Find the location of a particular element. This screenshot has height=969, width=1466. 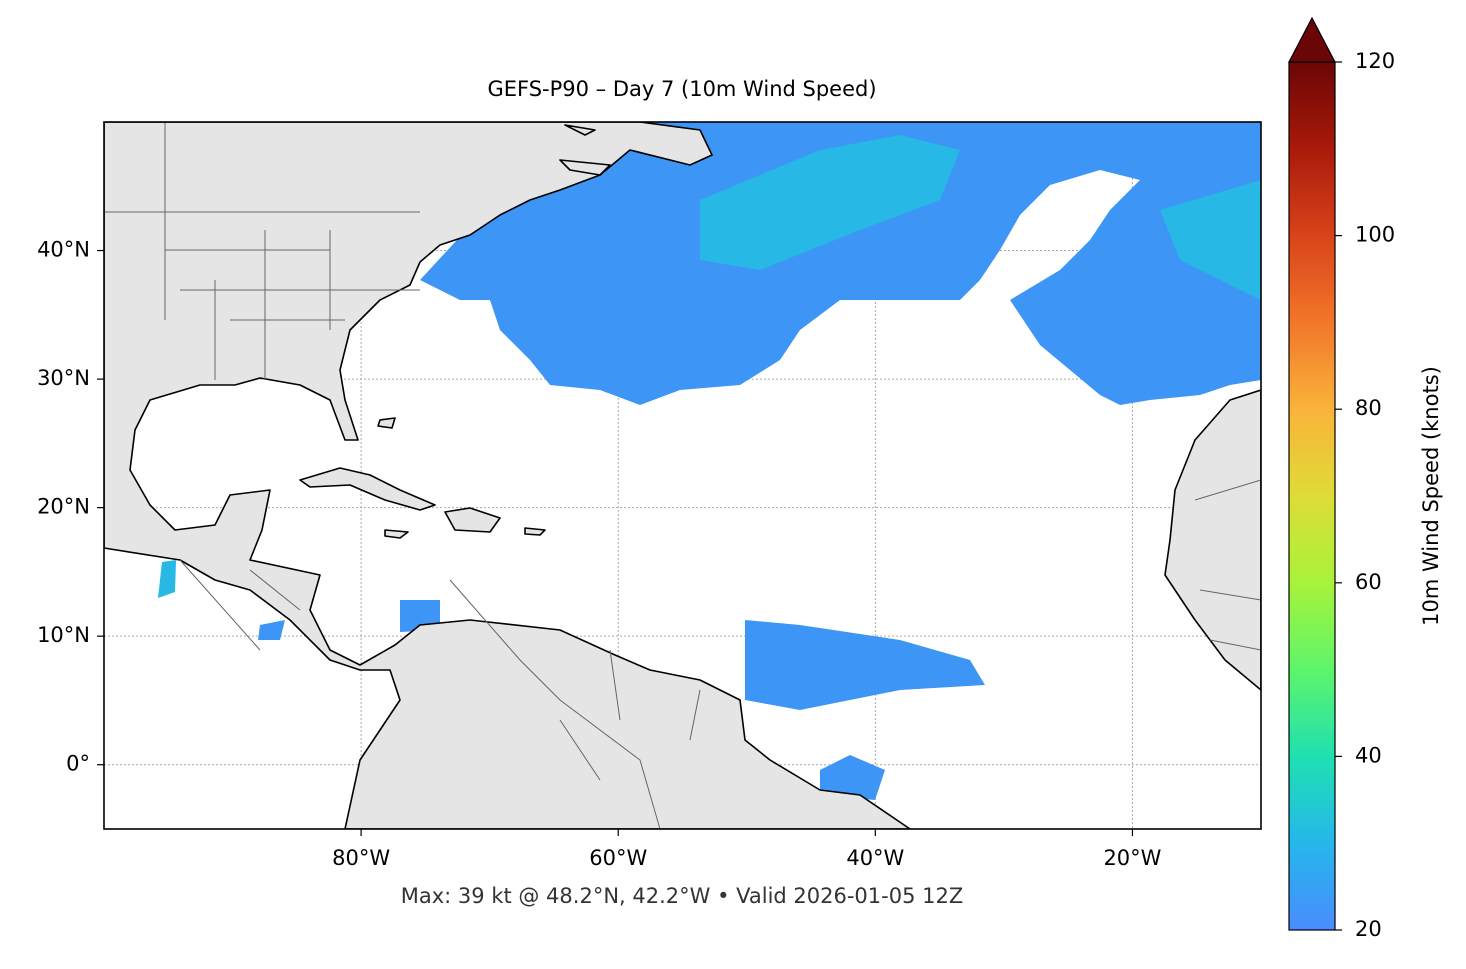

colorbar-tick-label: 100 is located at coordinates (1375, 235).